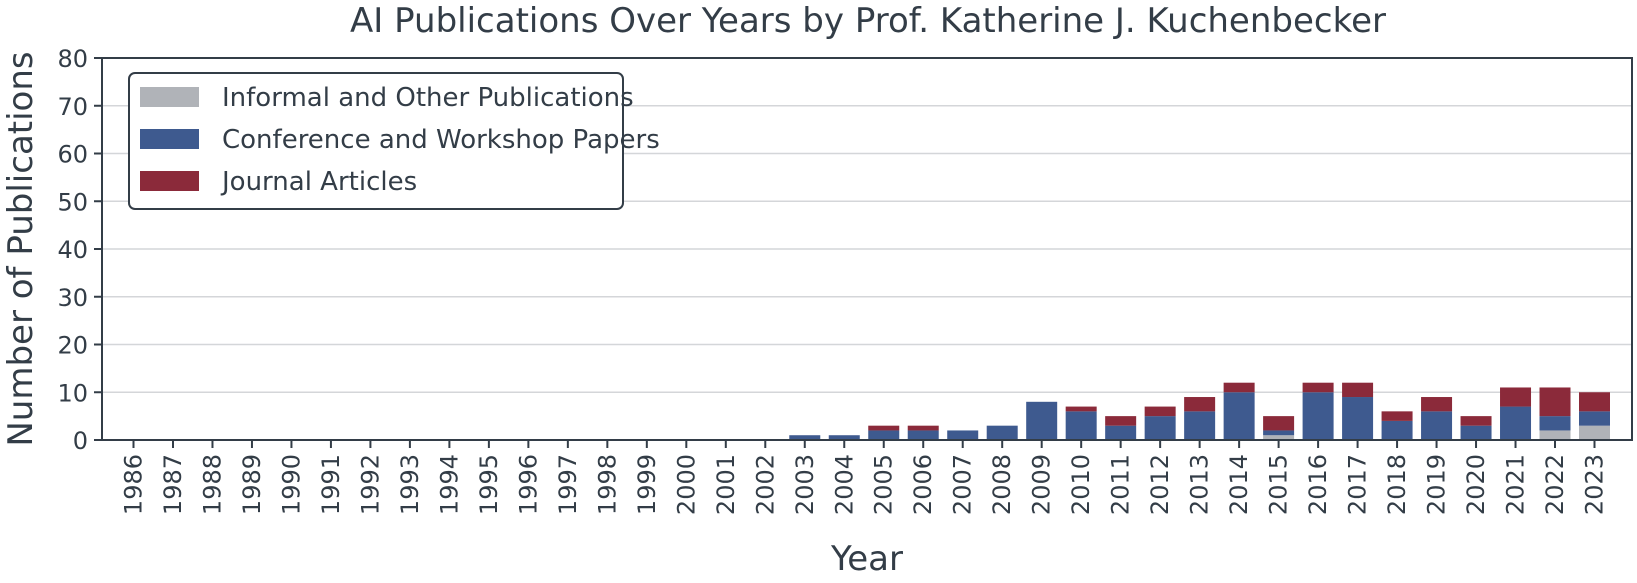  I want to click on x-tick-label-1994: 1994, so click(449, 484).